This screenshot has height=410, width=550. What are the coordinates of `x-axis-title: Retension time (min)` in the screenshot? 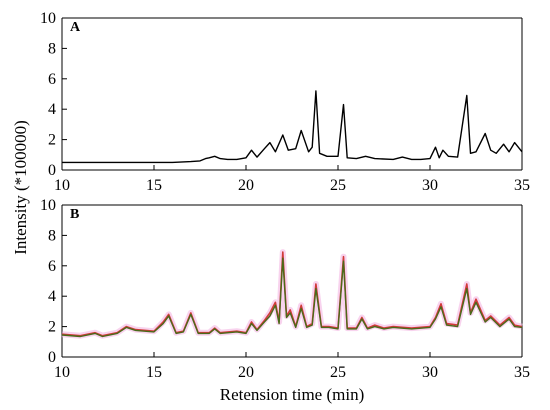 It's located at (292, 394).